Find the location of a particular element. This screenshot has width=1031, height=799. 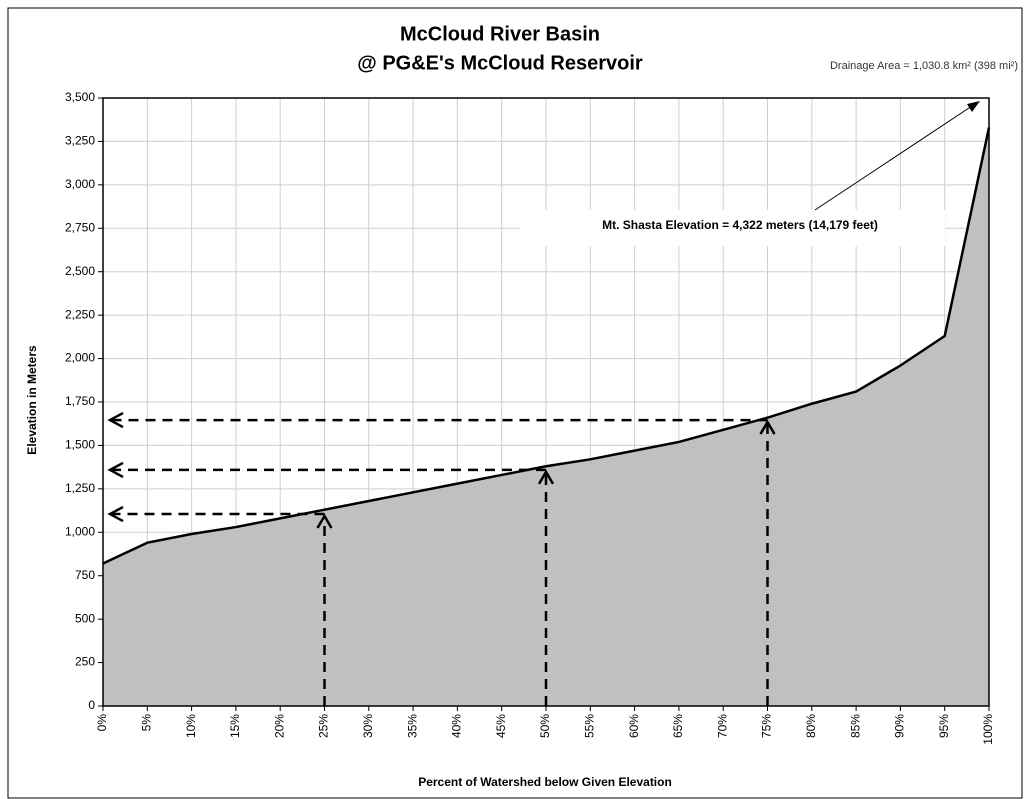

x-tick-label: 25% is located at coordinates (324, 726).